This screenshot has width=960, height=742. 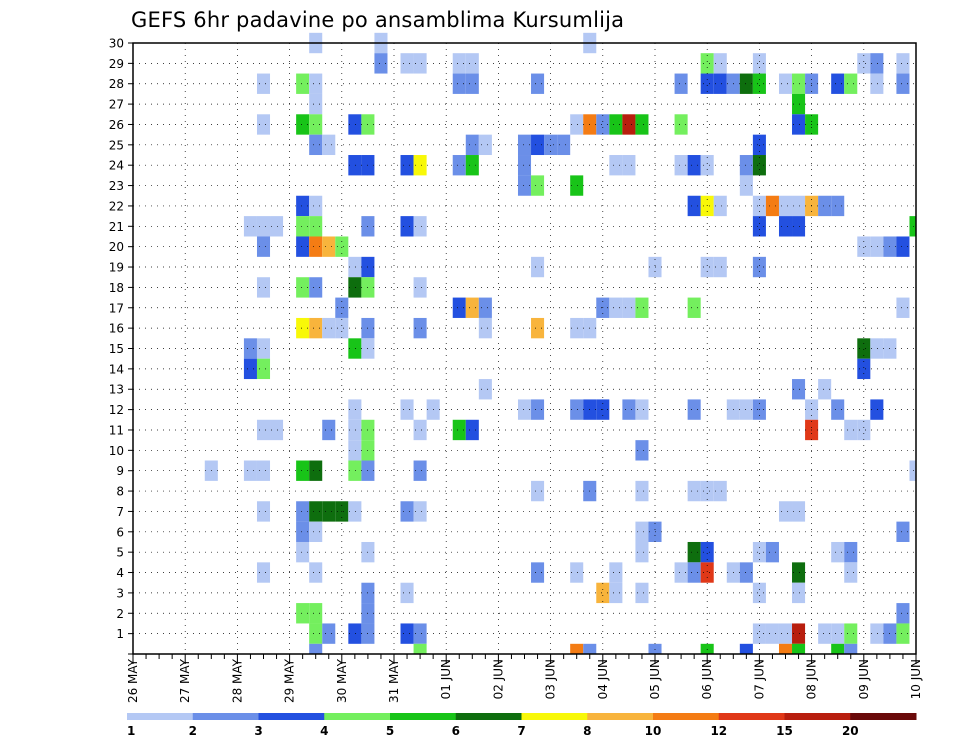 I want to click on x-tick-label: 30 MAY, so click(x=342, y=680).